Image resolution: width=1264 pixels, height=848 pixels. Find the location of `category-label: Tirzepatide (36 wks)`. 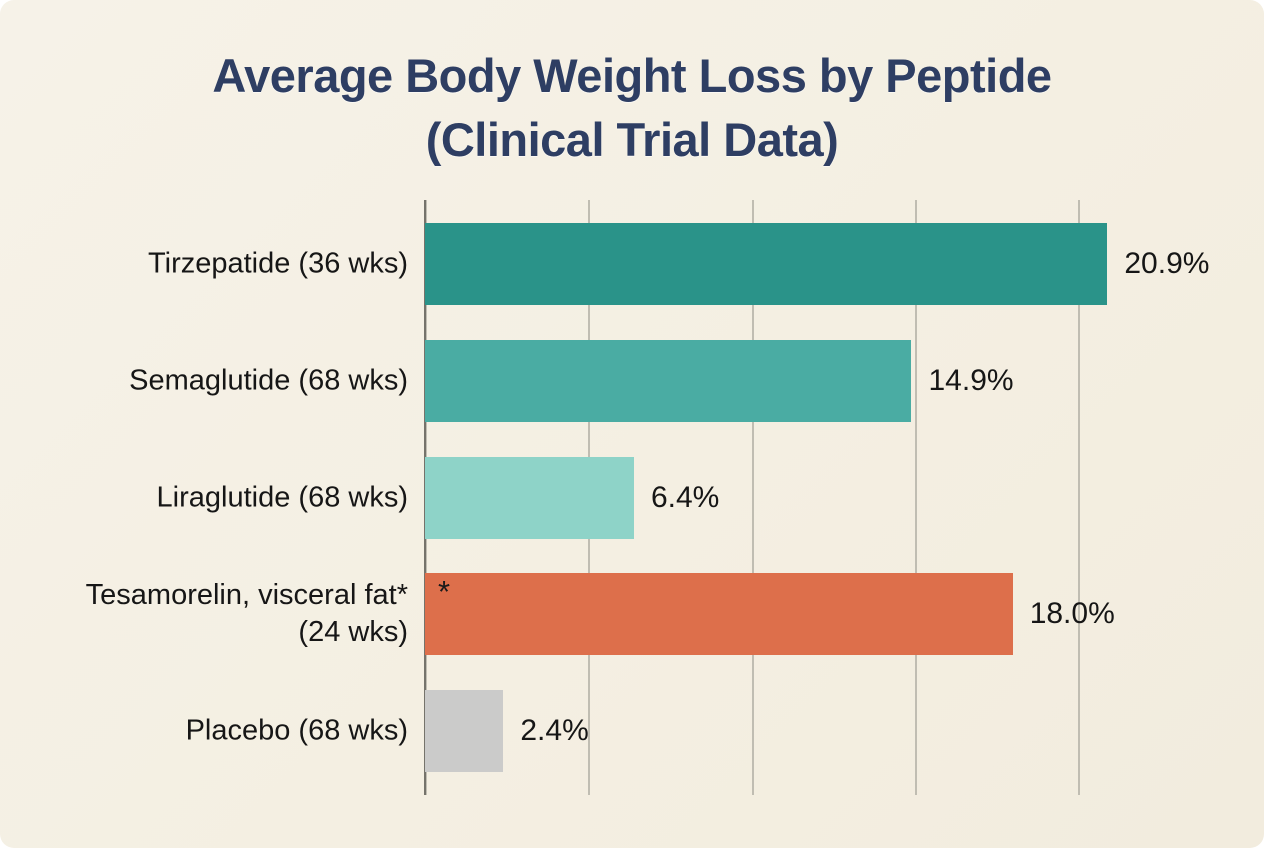

category-label: Tirzepatide (36 wks) is located at coordinates (278, 264).